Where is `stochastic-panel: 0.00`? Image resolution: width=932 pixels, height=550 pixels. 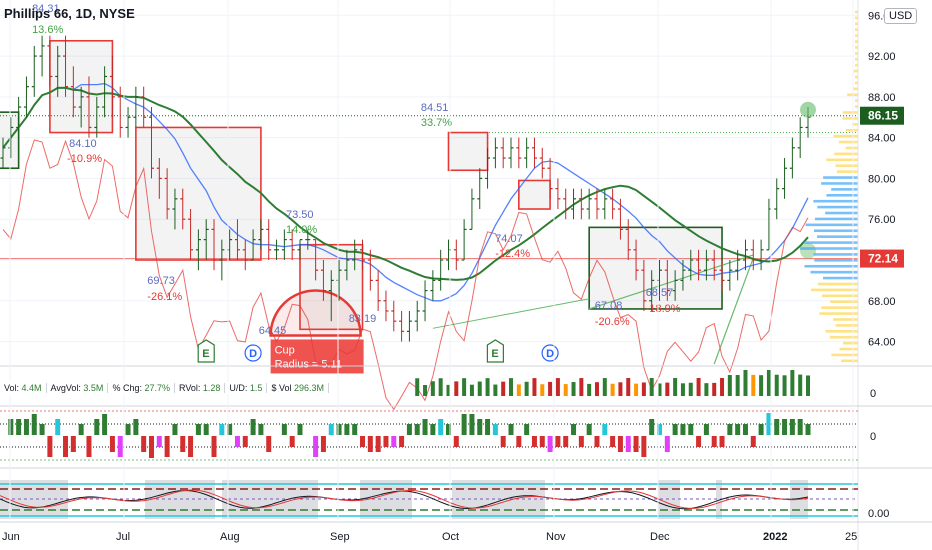 stochastic-panel: 0.00 is located at coordinates (466, 501).